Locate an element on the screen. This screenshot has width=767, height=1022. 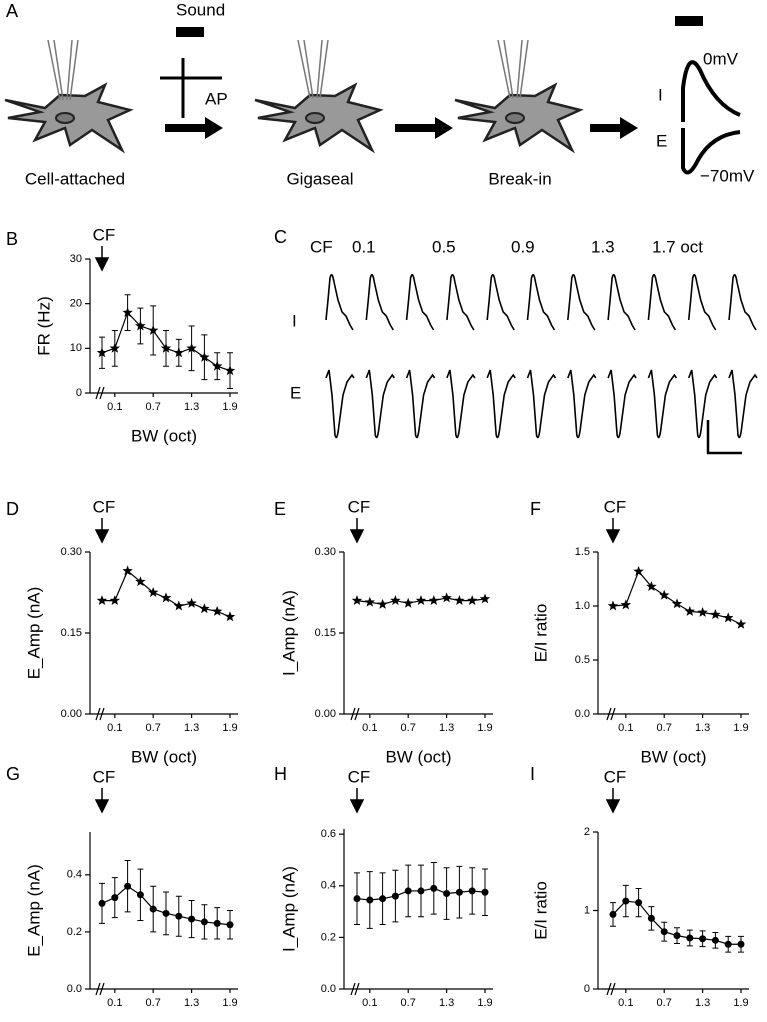
y-tick-label: 10 is located at coordinates (76, 348).